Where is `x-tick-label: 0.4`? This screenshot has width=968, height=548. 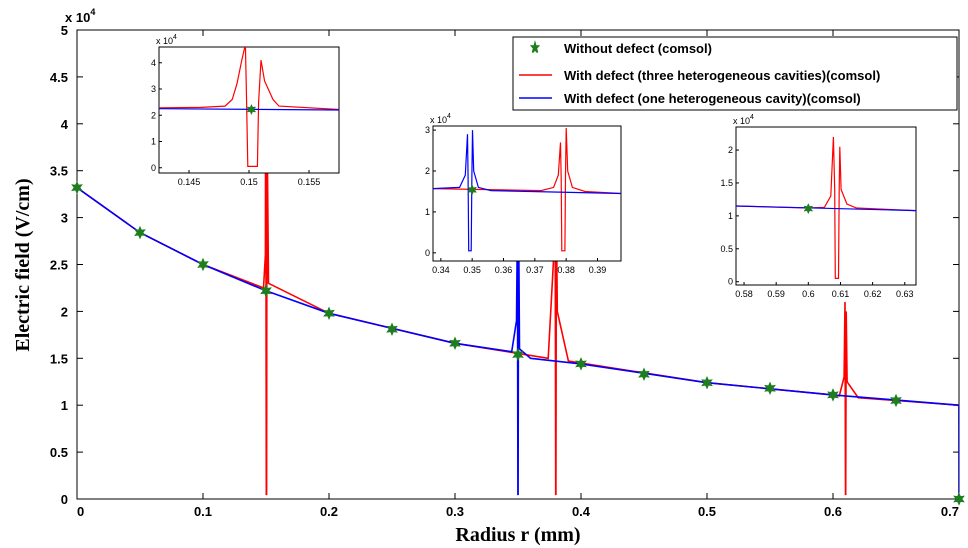
x-tick-label: 0.4 is located at coordinates (581, 511).